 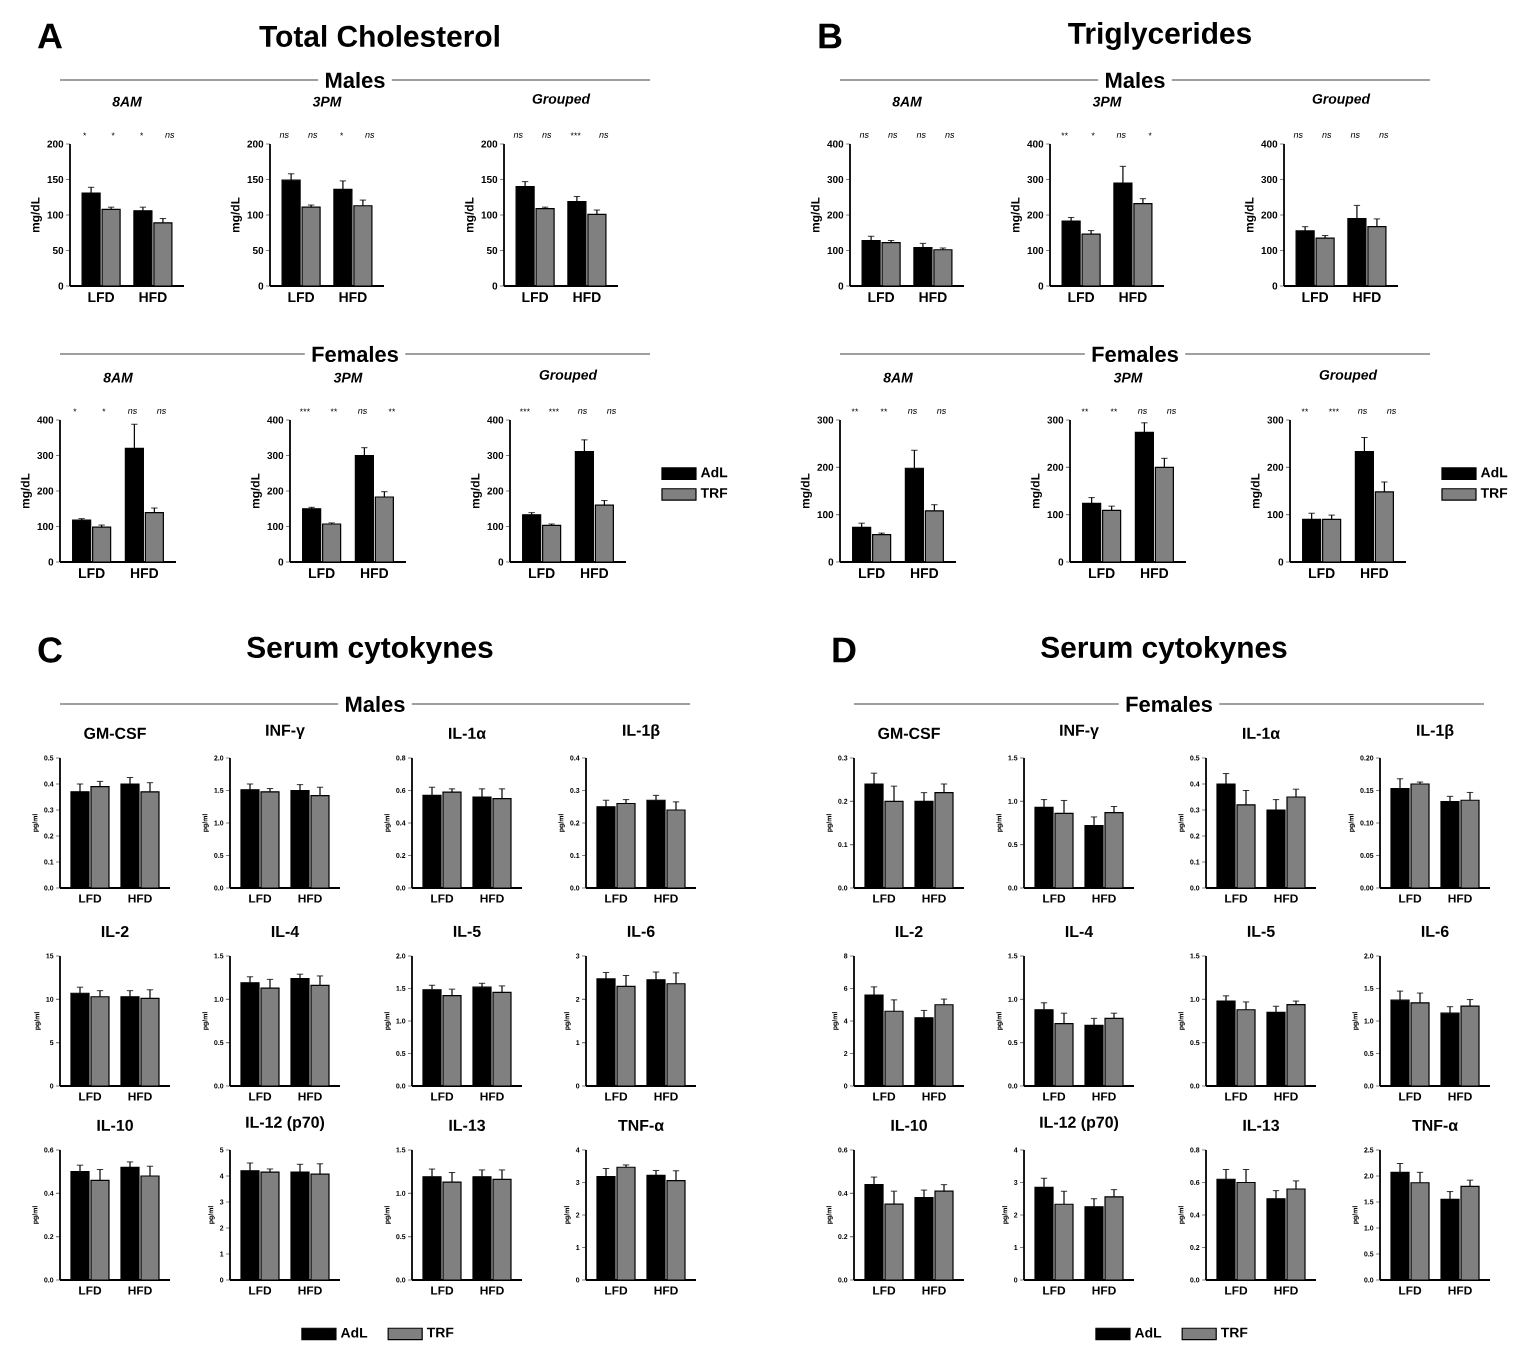 What do you see at coordinates (379, 36) in the screenshot?
I see `text: Total Cholesterol` at bounding box center [379, 36].